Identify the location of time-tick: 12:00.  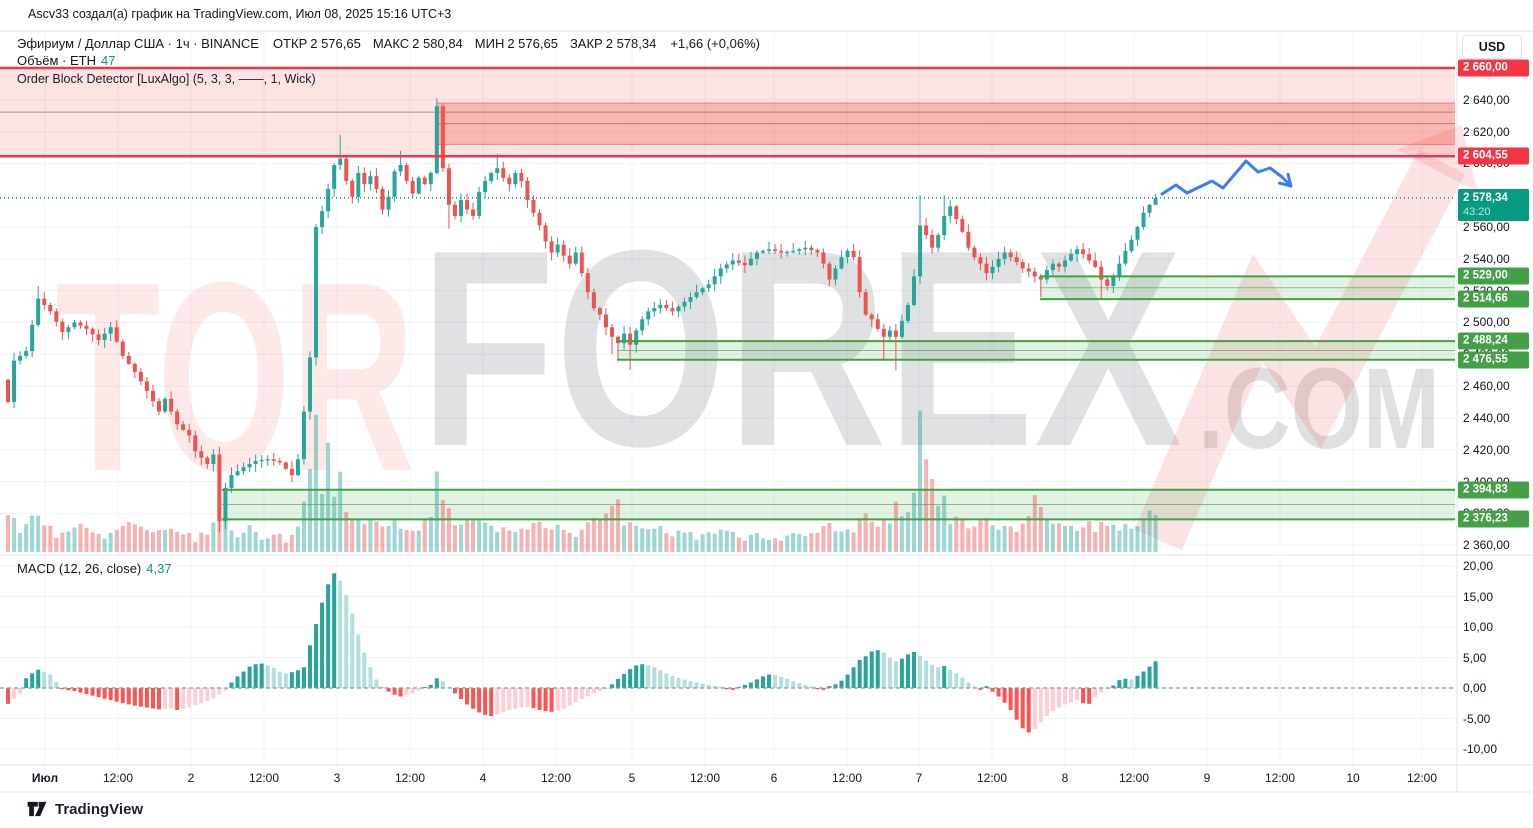
(705, 778).